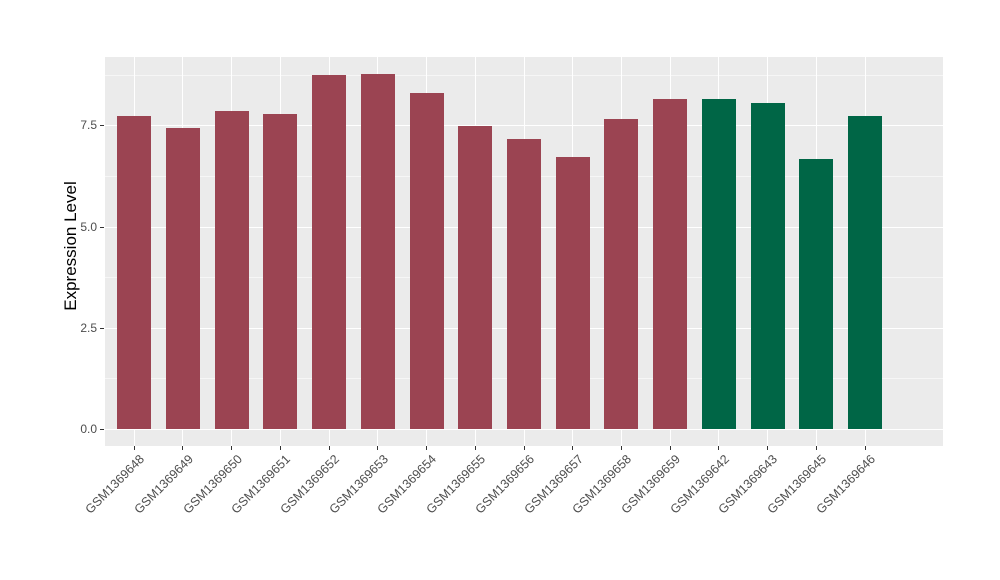 This screenshot has width=1000, height=580. Describe the element at coordinates (88, 429) in the screenshot. I see `y-tick-label: 0.0` at that location.